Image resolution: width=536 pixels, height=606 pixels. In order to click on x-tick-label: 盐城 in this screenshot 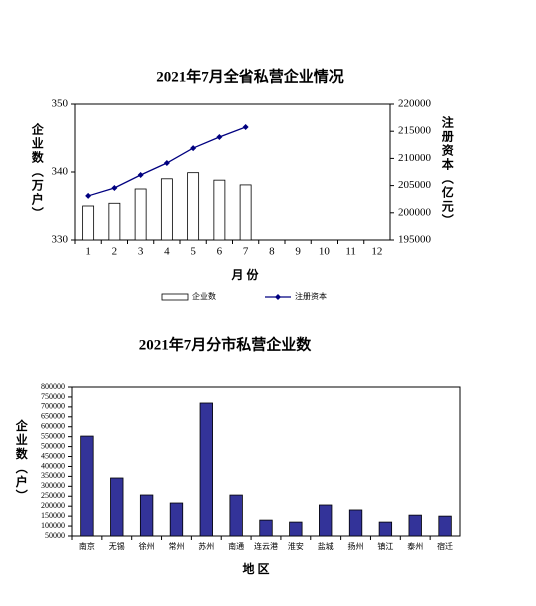, I will do `click(326, 546)`.